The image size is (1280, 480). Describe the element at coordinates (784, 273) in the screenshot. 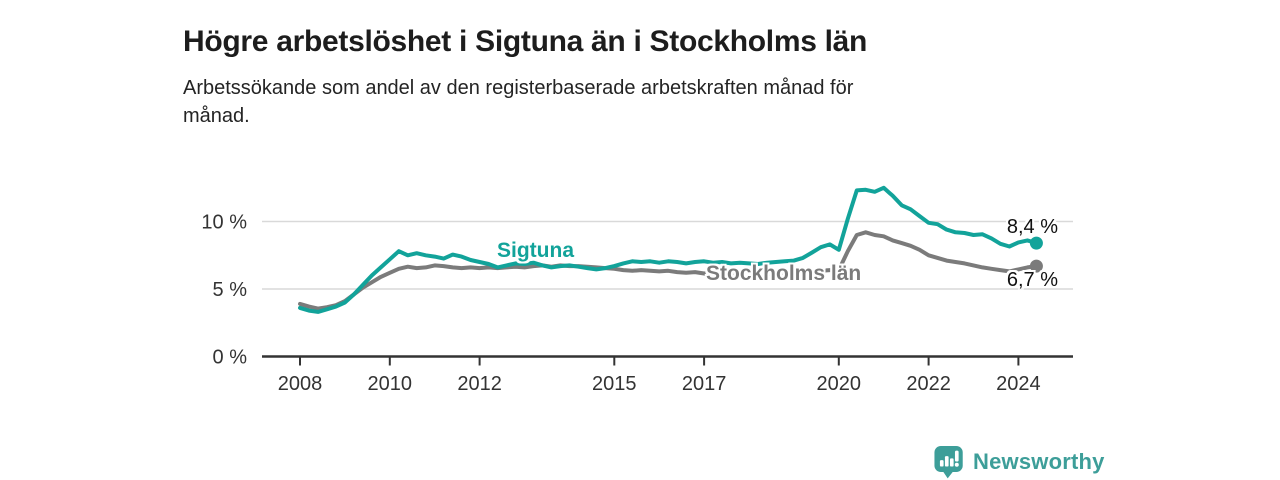

I see `series-label-stockholms-lan: Stockholms län` at that location.